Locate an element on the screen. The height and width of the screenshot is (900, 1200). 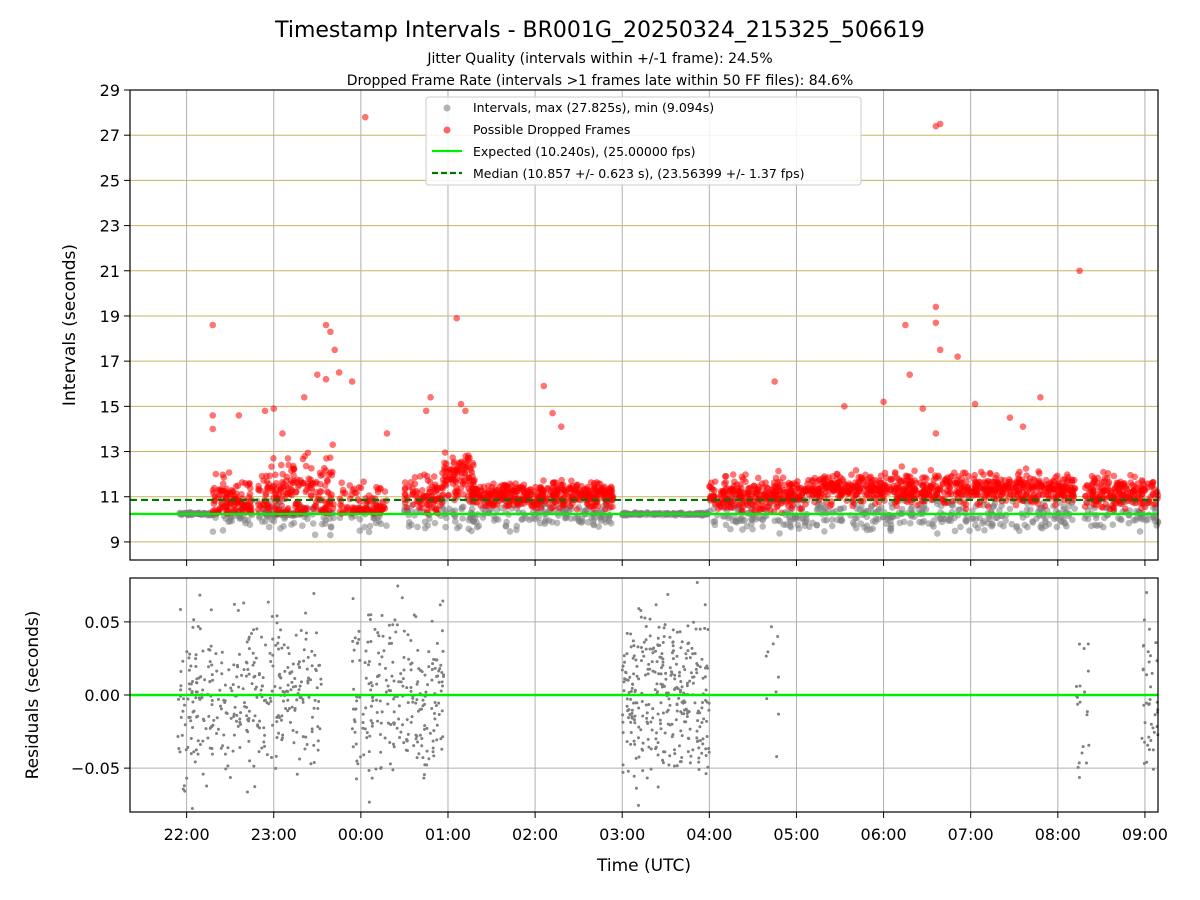
dropped-frame-point-1939 is located at coordinates (962, 478).